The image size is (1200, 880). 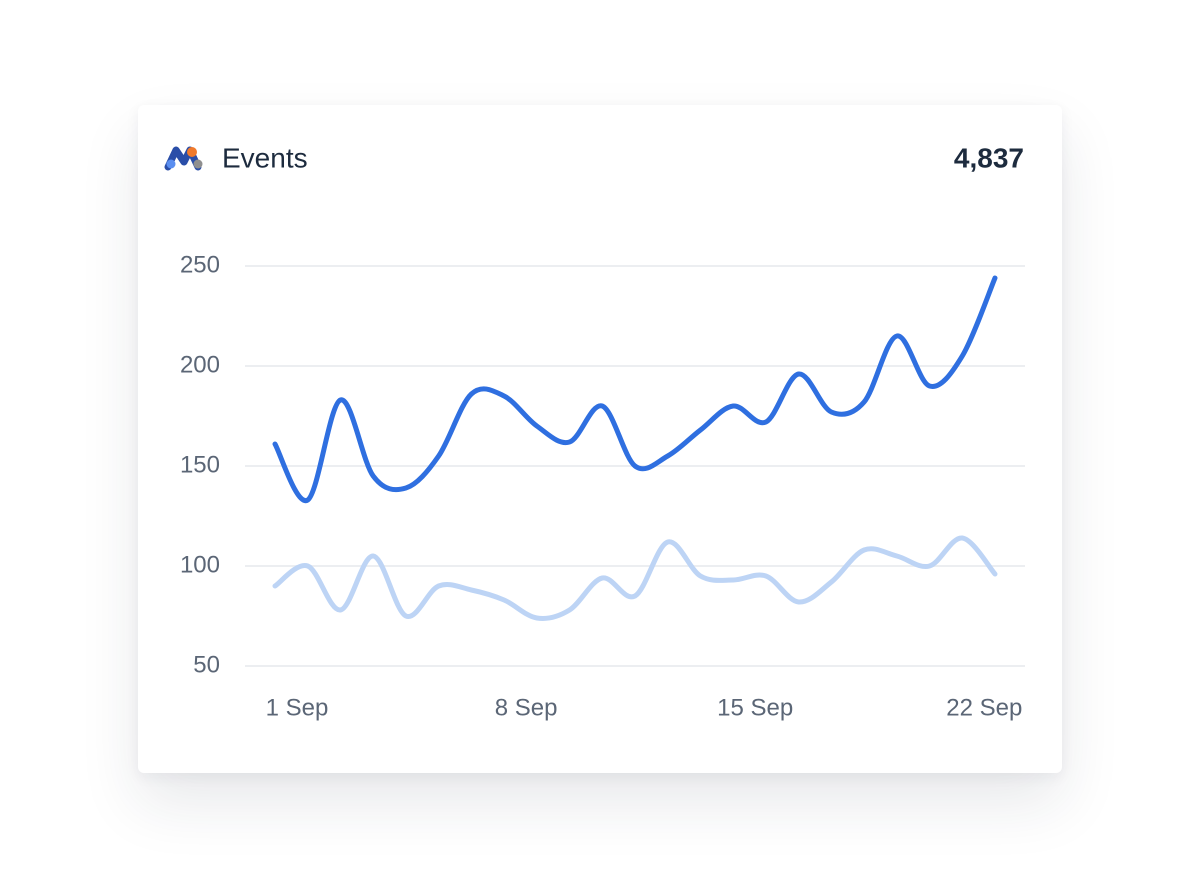 I want to click on x-tick-label: 1 Sep, so click(x=297, y=707).